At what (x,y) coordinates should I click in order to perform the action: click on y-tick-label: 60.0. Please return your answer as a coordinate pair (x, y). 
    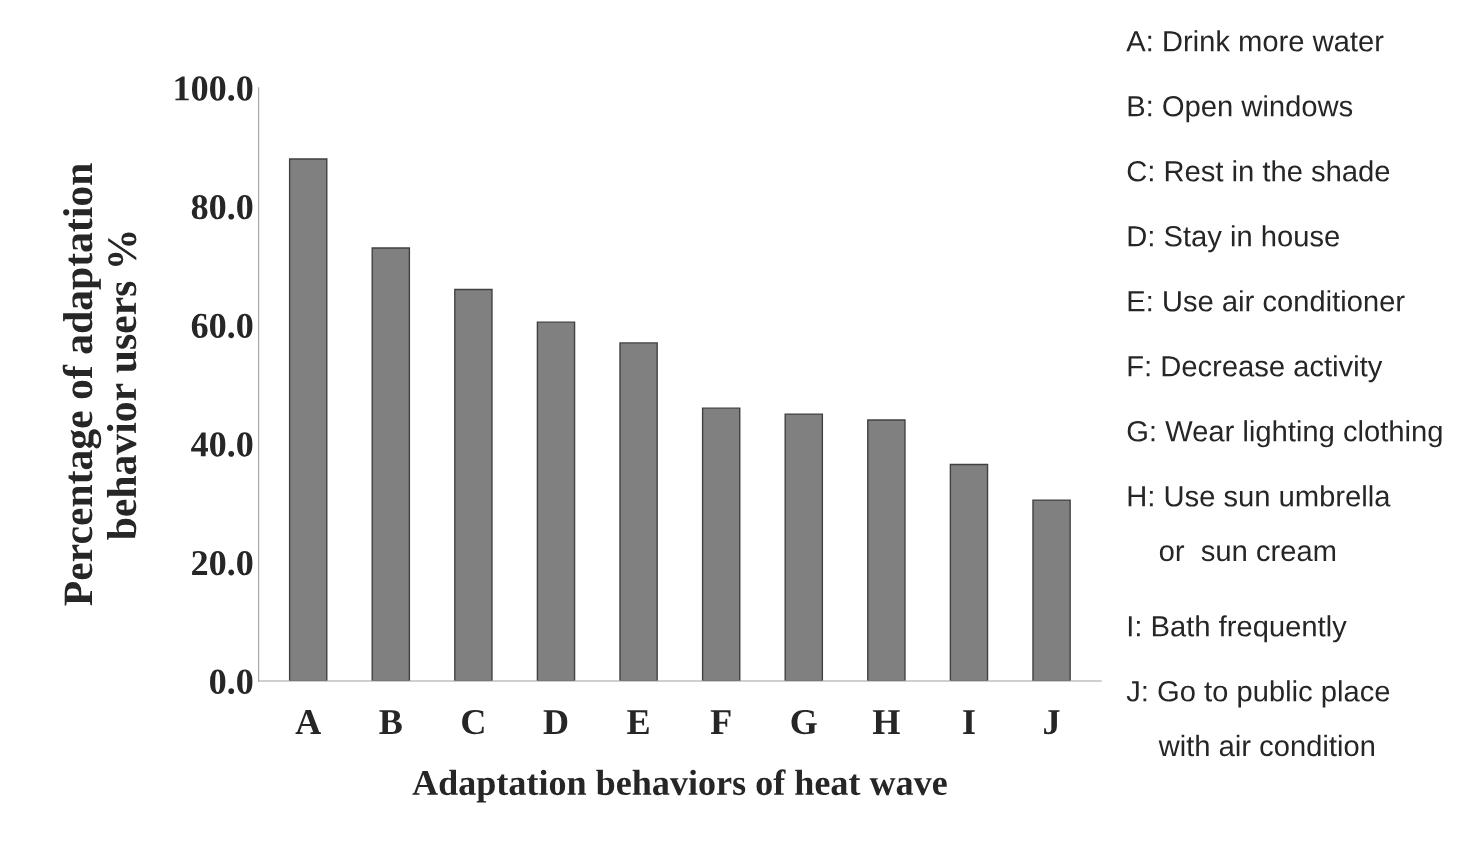
    Looking at the image, I should click on (222, 326).